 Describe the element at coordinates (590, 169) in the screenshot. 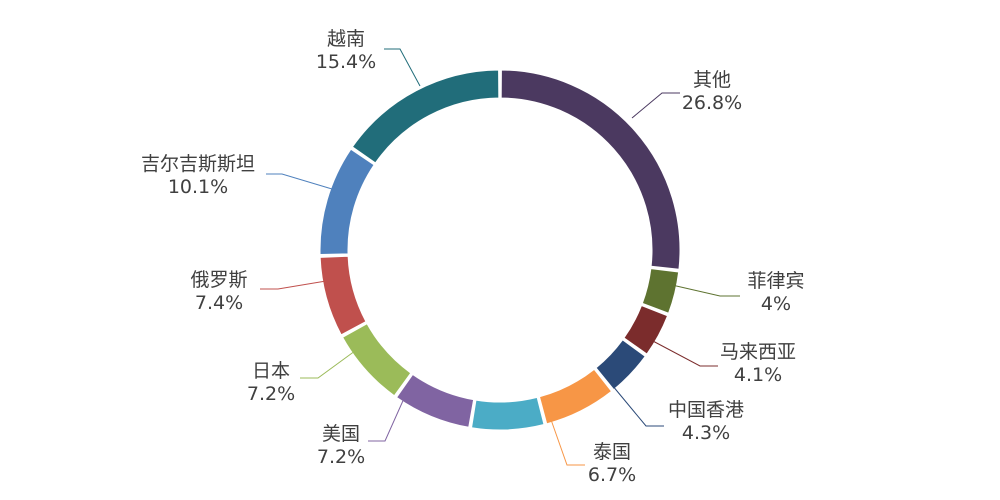

I see `slice-其他` at that location.